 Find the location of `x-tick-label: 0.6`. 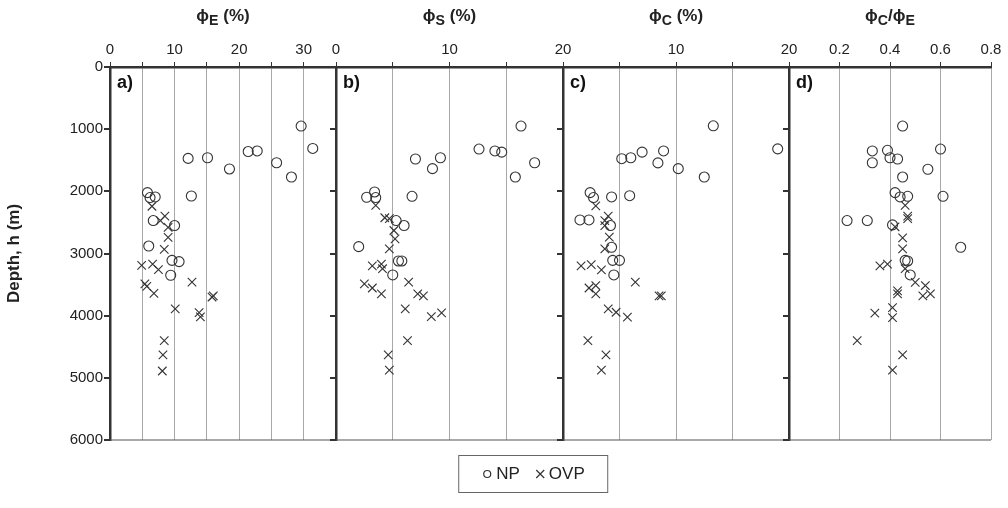

x-tick-label: 0.6 is located at coordinates (940, 49).